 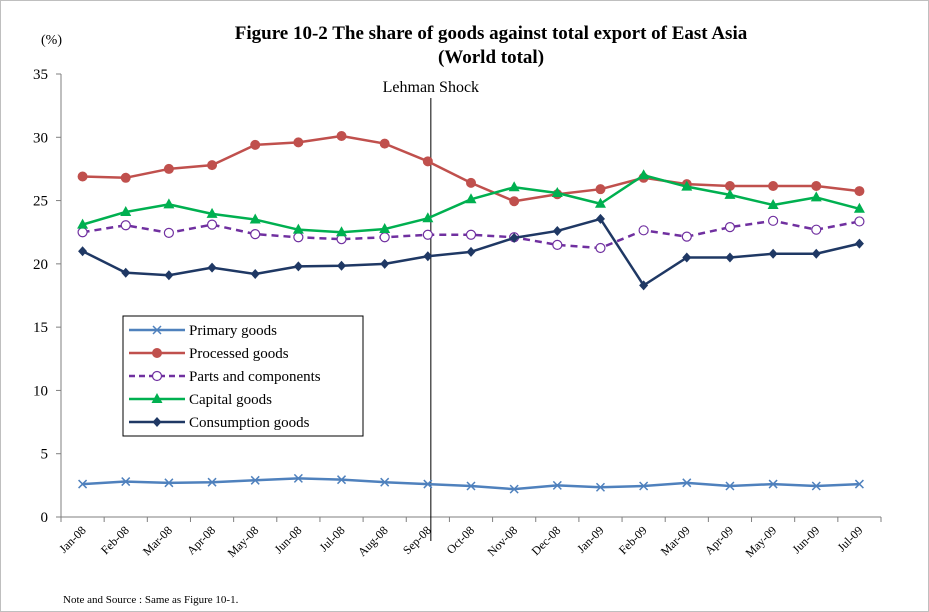 I want to click on lehman-shock-label: Lehman Shock, so click(x=431, y=87).